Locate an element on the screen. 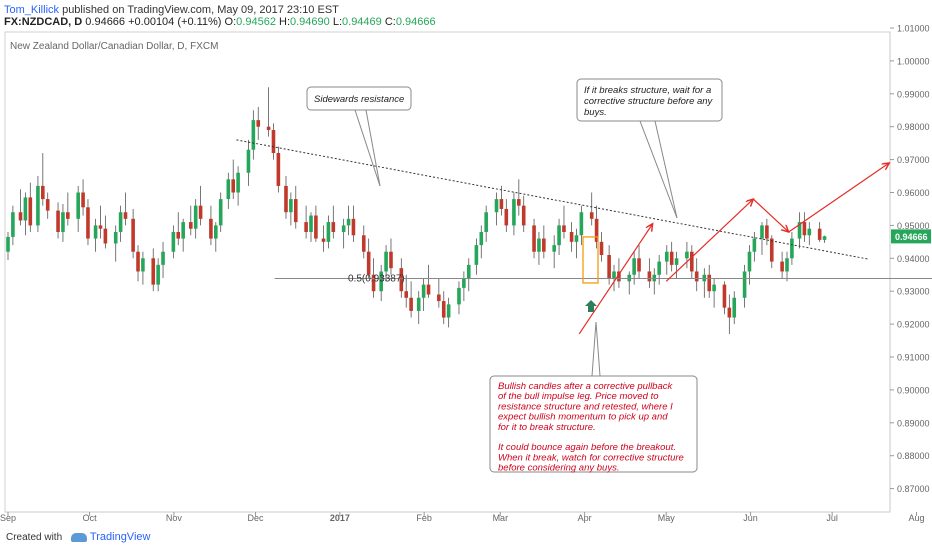 This screenshot has height=550, width=932. close-value: 0.94666 is located at coordinates (415, 22).